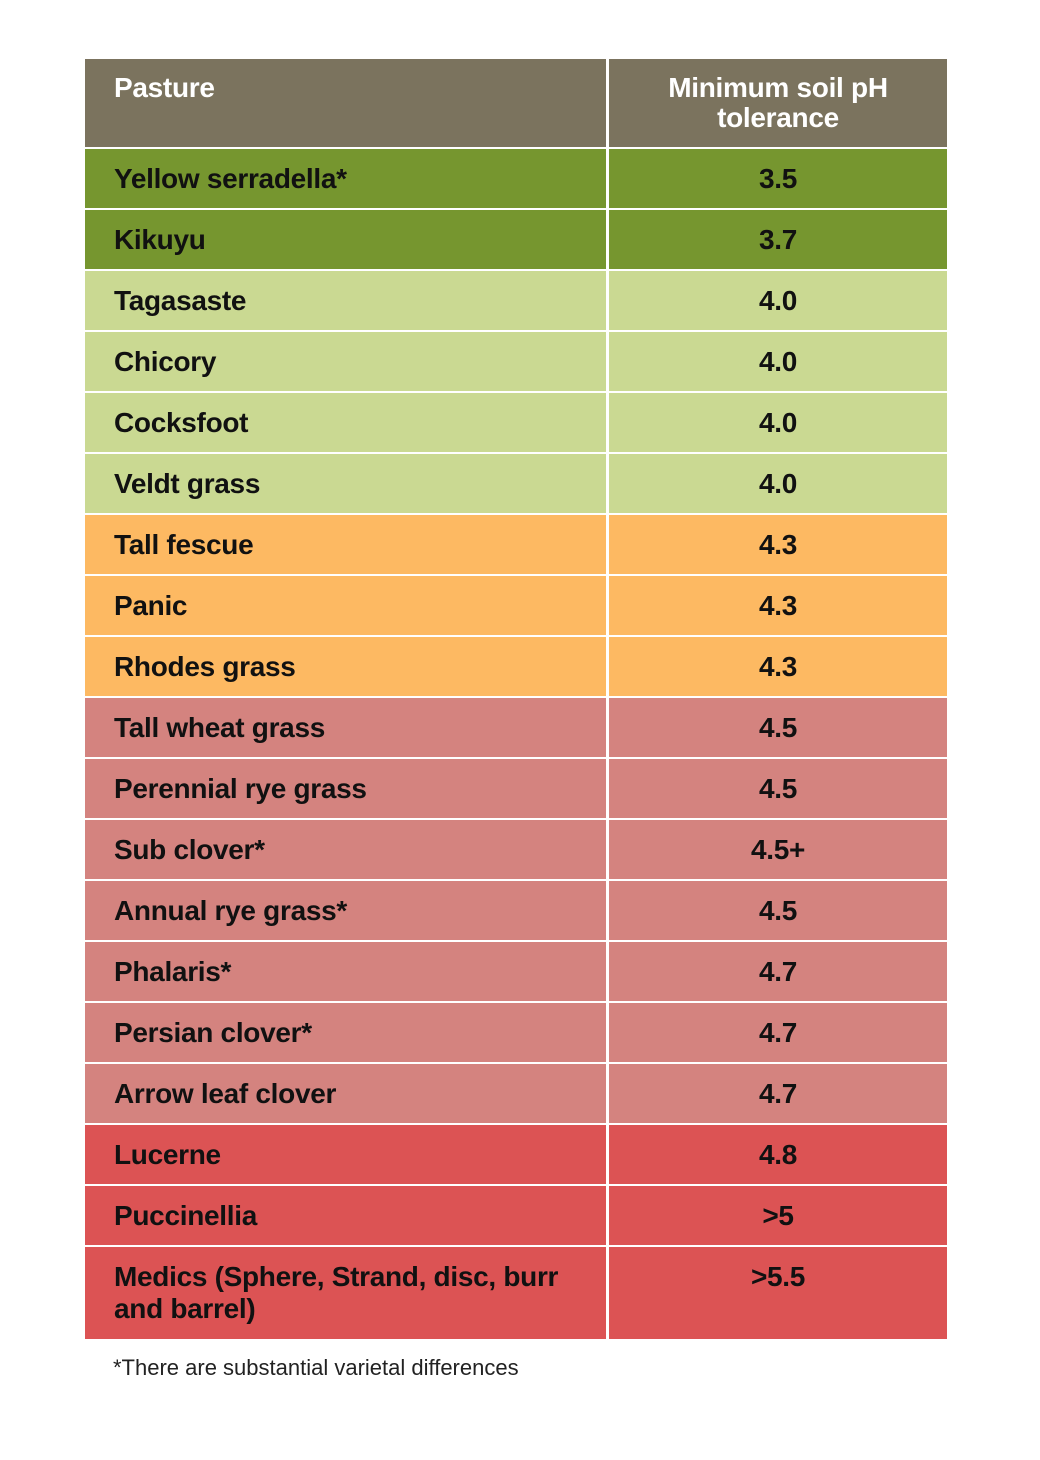 This screenshot has width=1040, height=1460. I want to click on header-min-ph-label: Minimum soil pH tolerance, so click(778, 102).